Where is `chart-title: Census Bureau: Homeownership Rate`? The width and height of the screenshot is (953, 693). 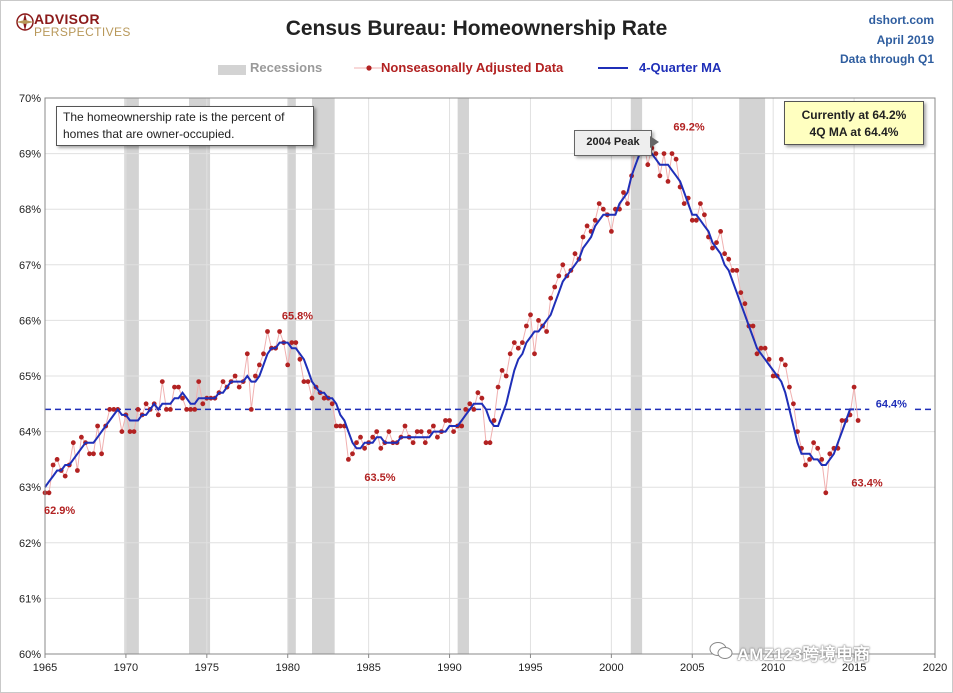 chart-title: Census Bureau: Homeownership Rate is located at coordinates (476, 28).